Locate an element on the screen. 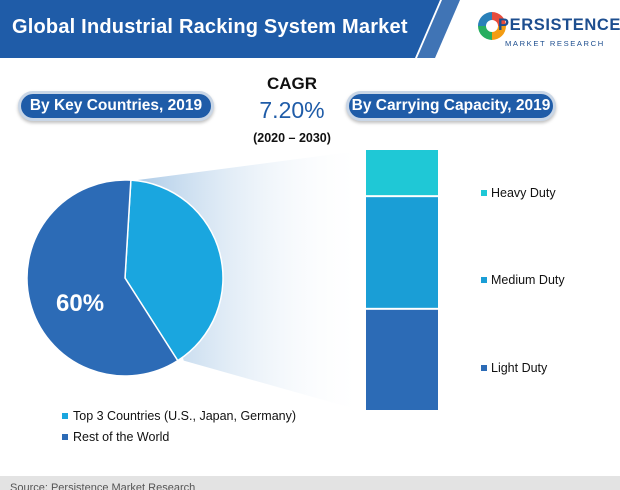 The height and width of the screenshot is (490, 620). title-banner-shape is located at coordinates (230, 29).